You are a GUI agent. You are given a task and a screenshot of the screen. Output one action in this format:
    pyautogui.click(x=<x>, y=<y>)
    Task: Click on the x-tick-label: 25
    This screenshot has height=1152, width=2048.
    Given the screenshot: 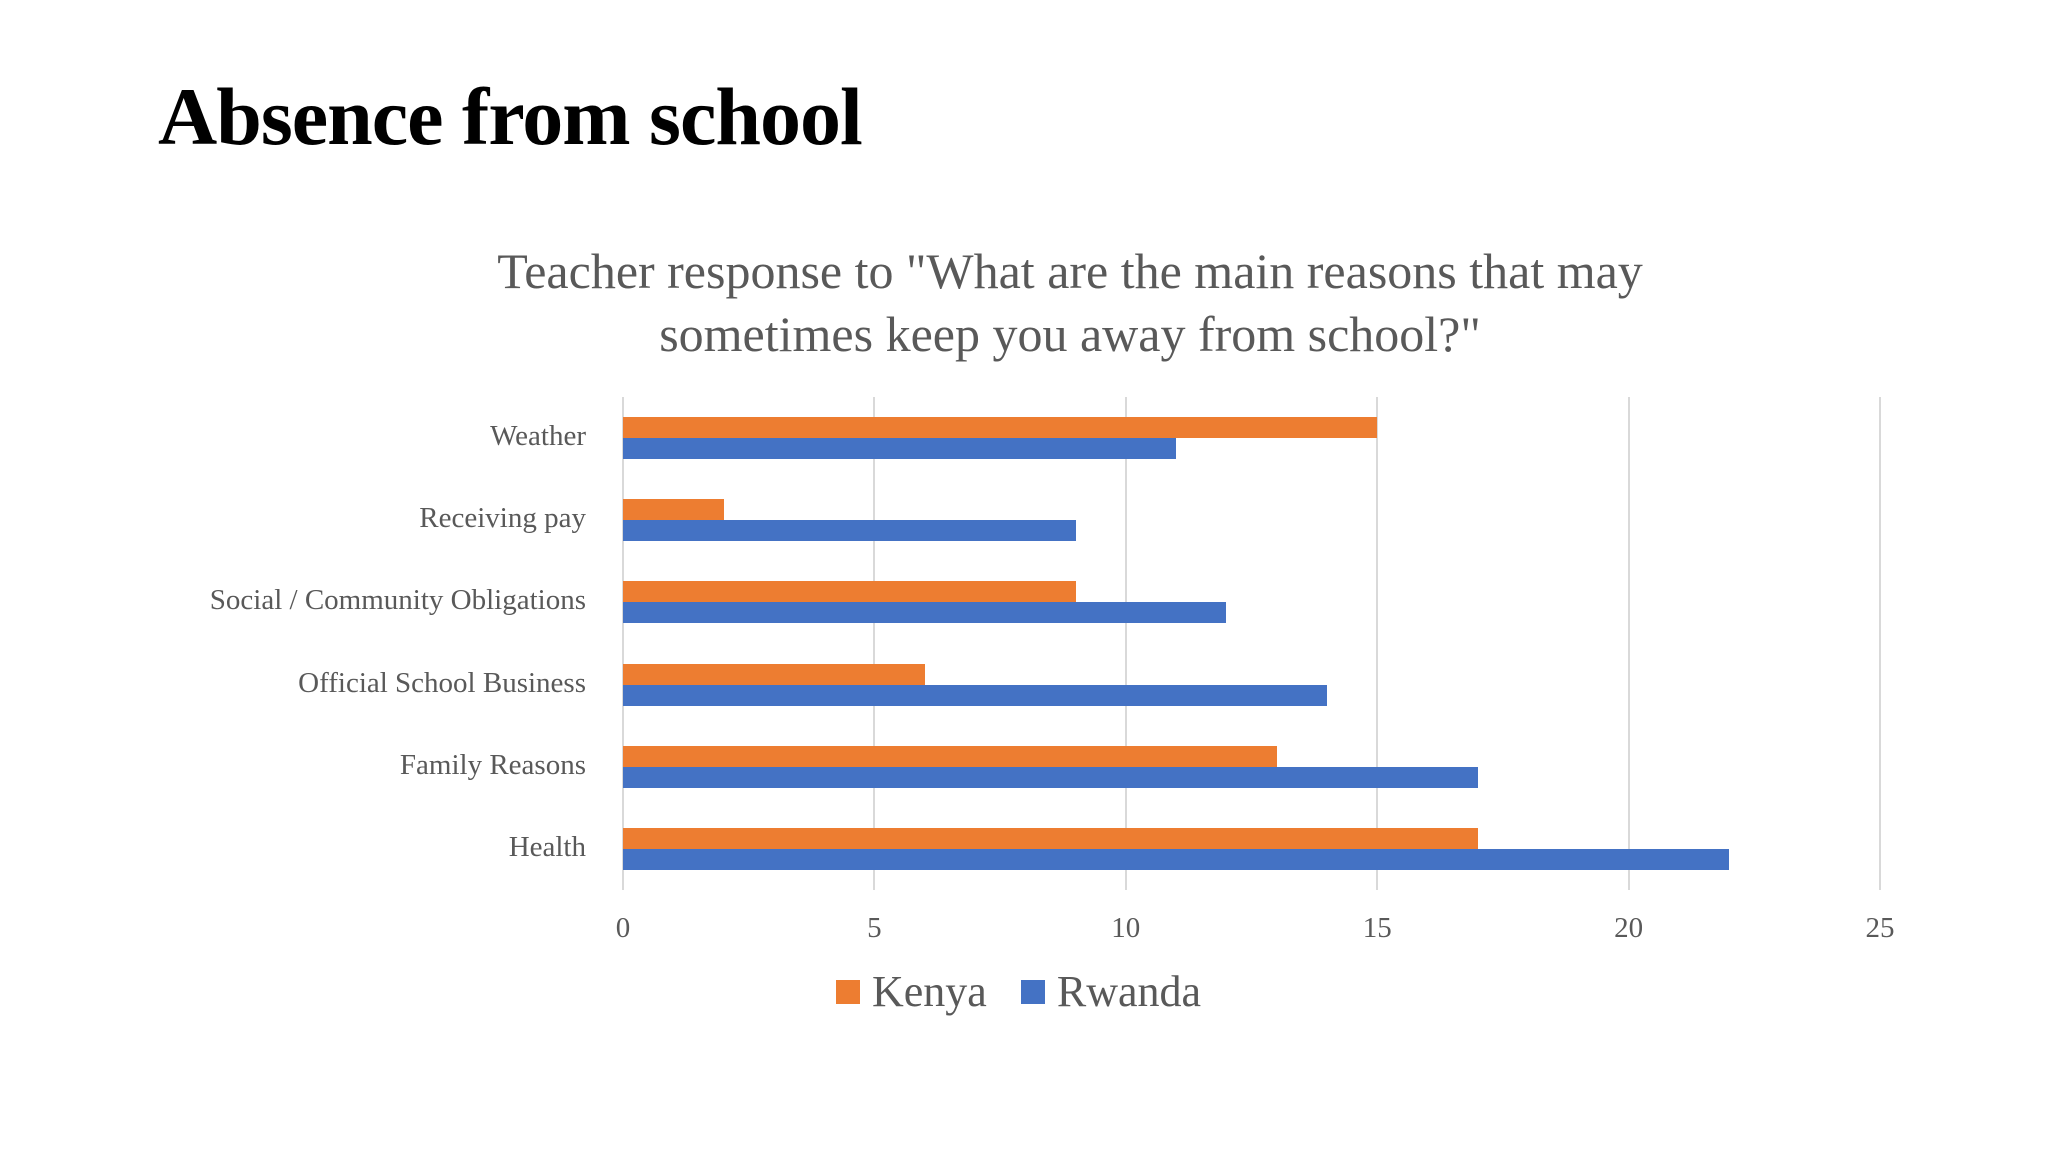 What is the action you would take?
    pyautogui.click(x=1880, y=928)
    